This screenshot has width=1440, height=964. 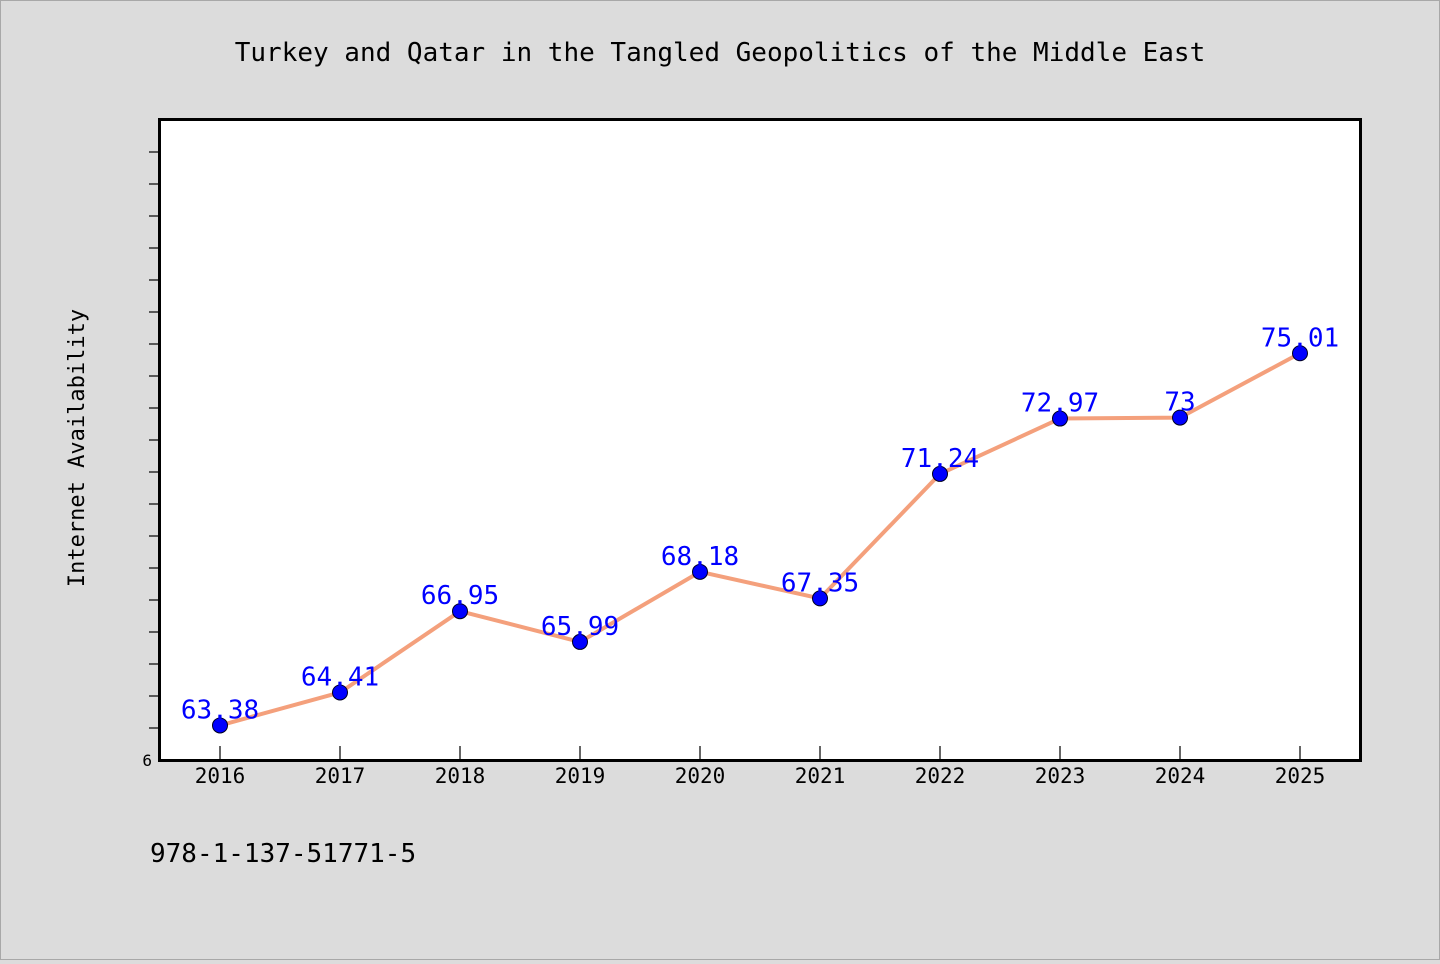 I want to click on x-tick-label: 2019, so click(x=580, y=776).